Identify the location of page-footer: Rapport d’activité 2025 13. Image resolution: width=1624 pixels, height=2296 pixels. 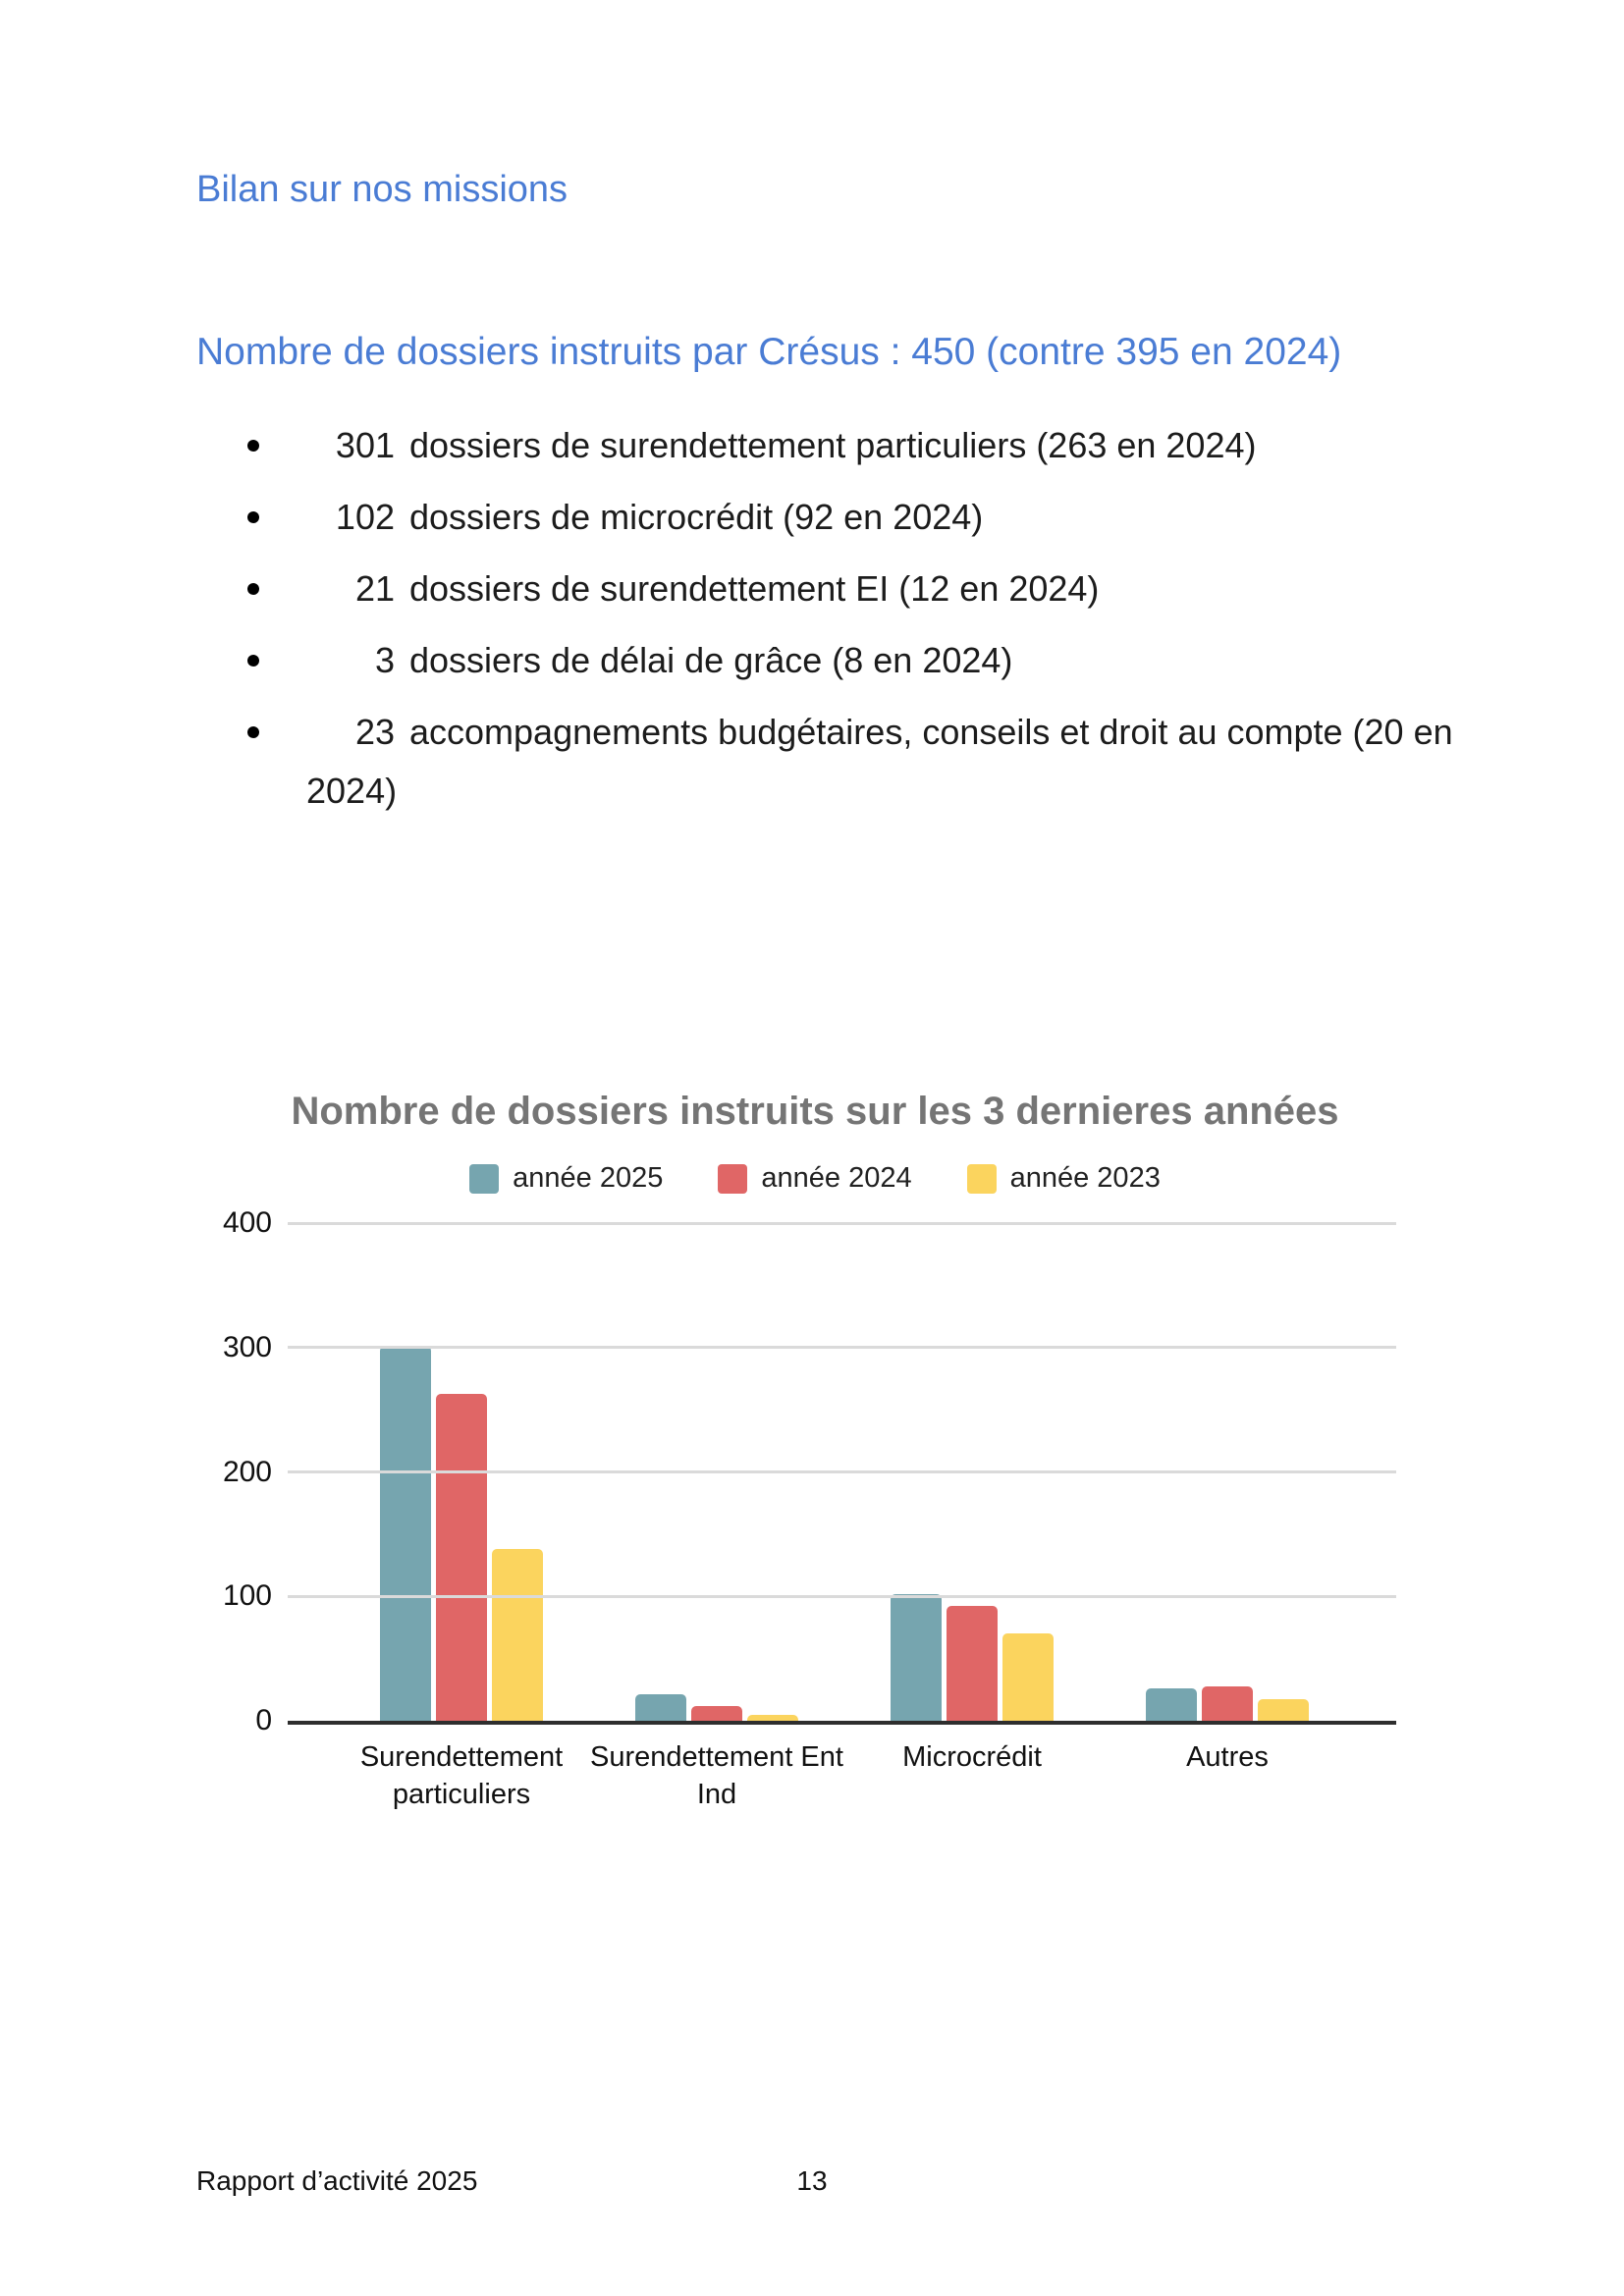
(812, 2185).